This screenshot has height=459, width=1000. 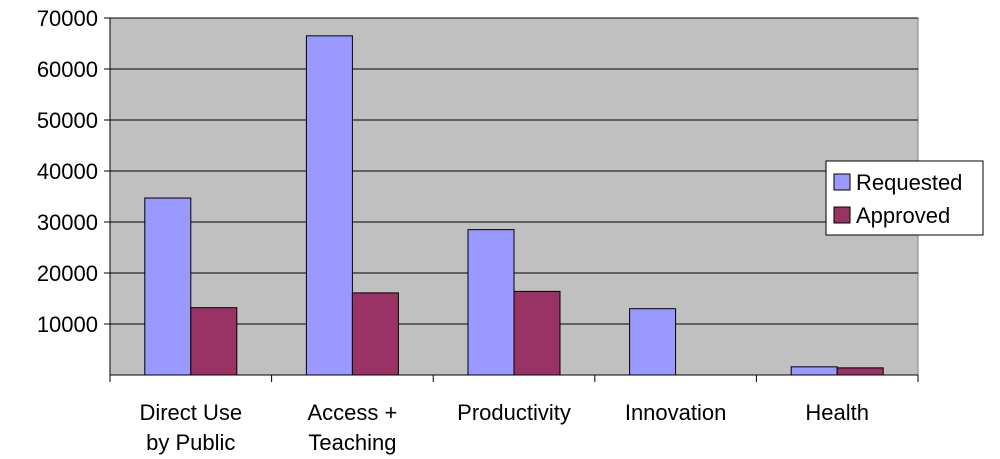 I want to click on legend-label-approved: Approved, so click(x=903, y=215).